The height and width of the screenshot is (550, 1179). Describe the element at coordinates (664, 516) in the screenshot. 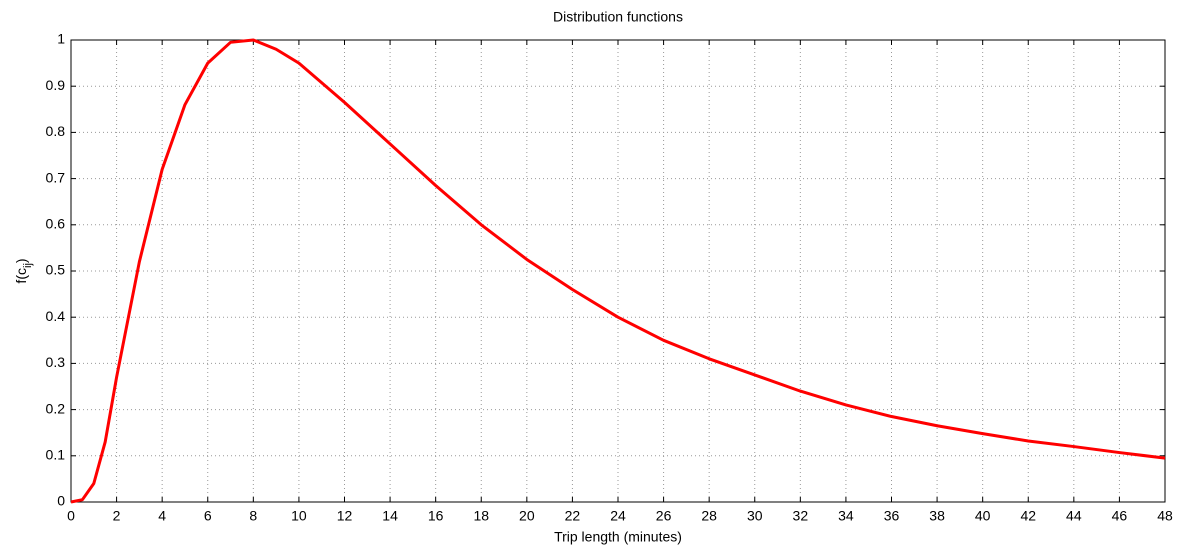

I see `x-tick-label: 26` at that location.